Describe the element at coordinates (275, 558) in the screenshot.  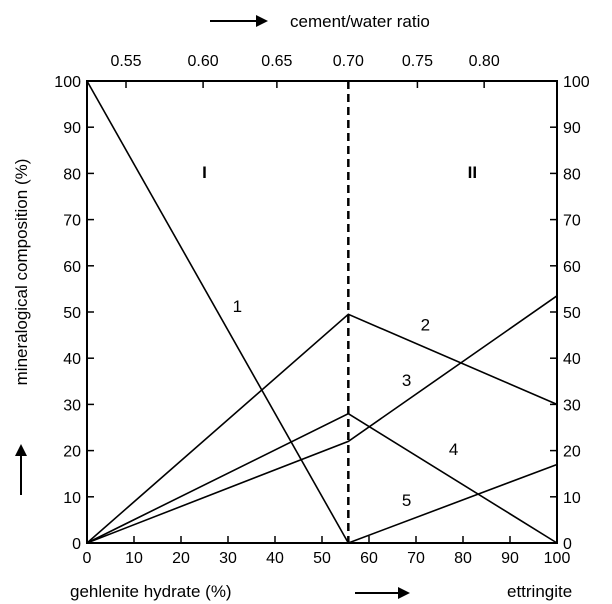
I see `x-tick-label: 40` at that location.